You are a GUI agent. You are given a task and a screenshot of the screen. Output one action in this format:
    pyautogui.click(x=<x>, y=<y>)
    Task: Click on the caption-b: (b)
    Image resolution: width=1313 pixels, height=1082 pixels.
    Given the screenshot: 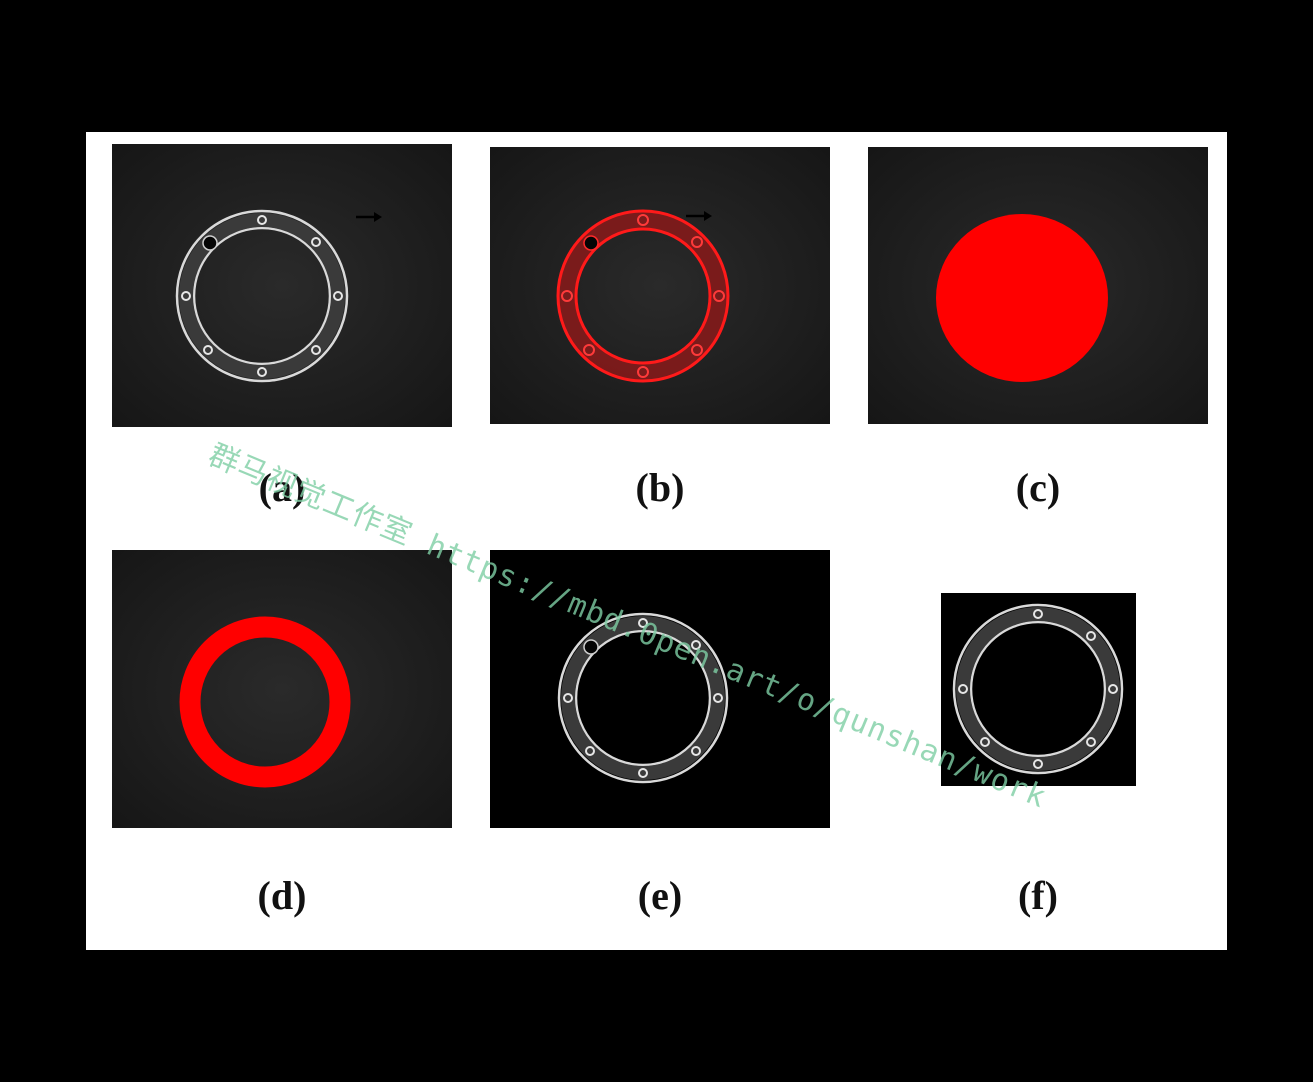 What is the action you would take?
    pyautogui.click(x=660, y=488)
    